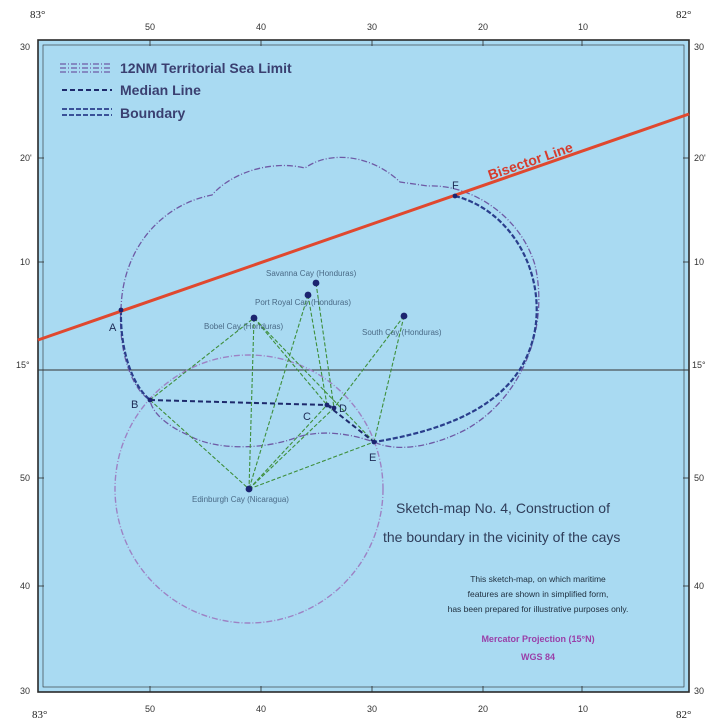 The image size is (719, 725). I want to click on point-d-marker, so click(334, 408).